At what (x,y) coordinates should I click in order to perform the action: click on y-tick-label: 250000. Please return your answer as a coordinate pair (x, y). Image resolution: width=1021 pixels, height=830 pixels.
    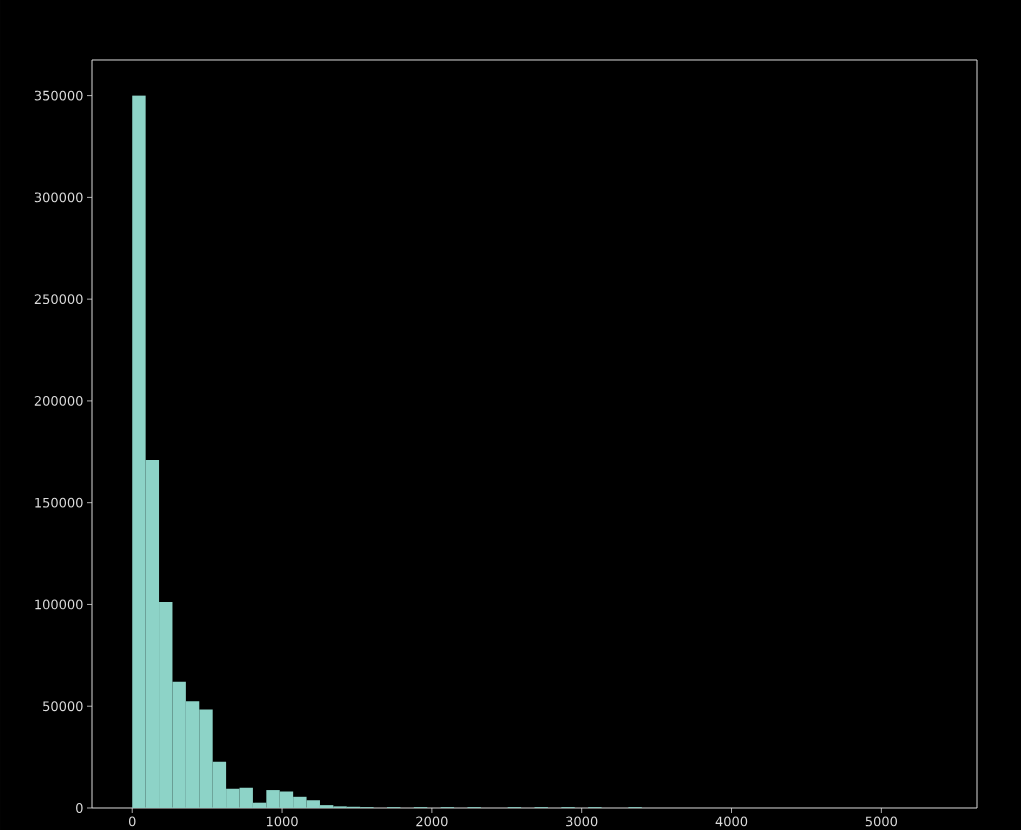
    Looking at the image, I should click on (58, 299).